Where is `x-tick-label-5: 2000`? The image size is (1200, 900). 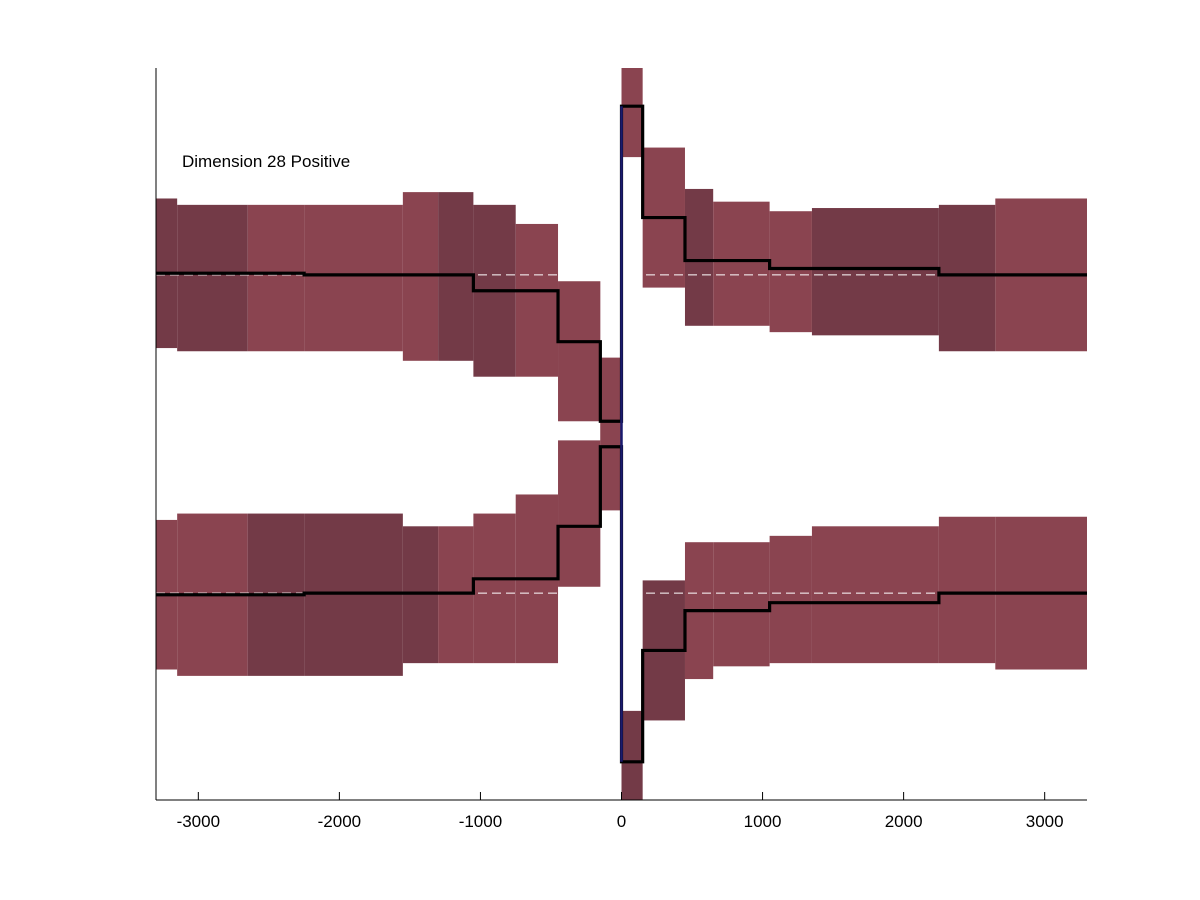 x-tick-label-5: 2000 is located at coordinates (904, 821).